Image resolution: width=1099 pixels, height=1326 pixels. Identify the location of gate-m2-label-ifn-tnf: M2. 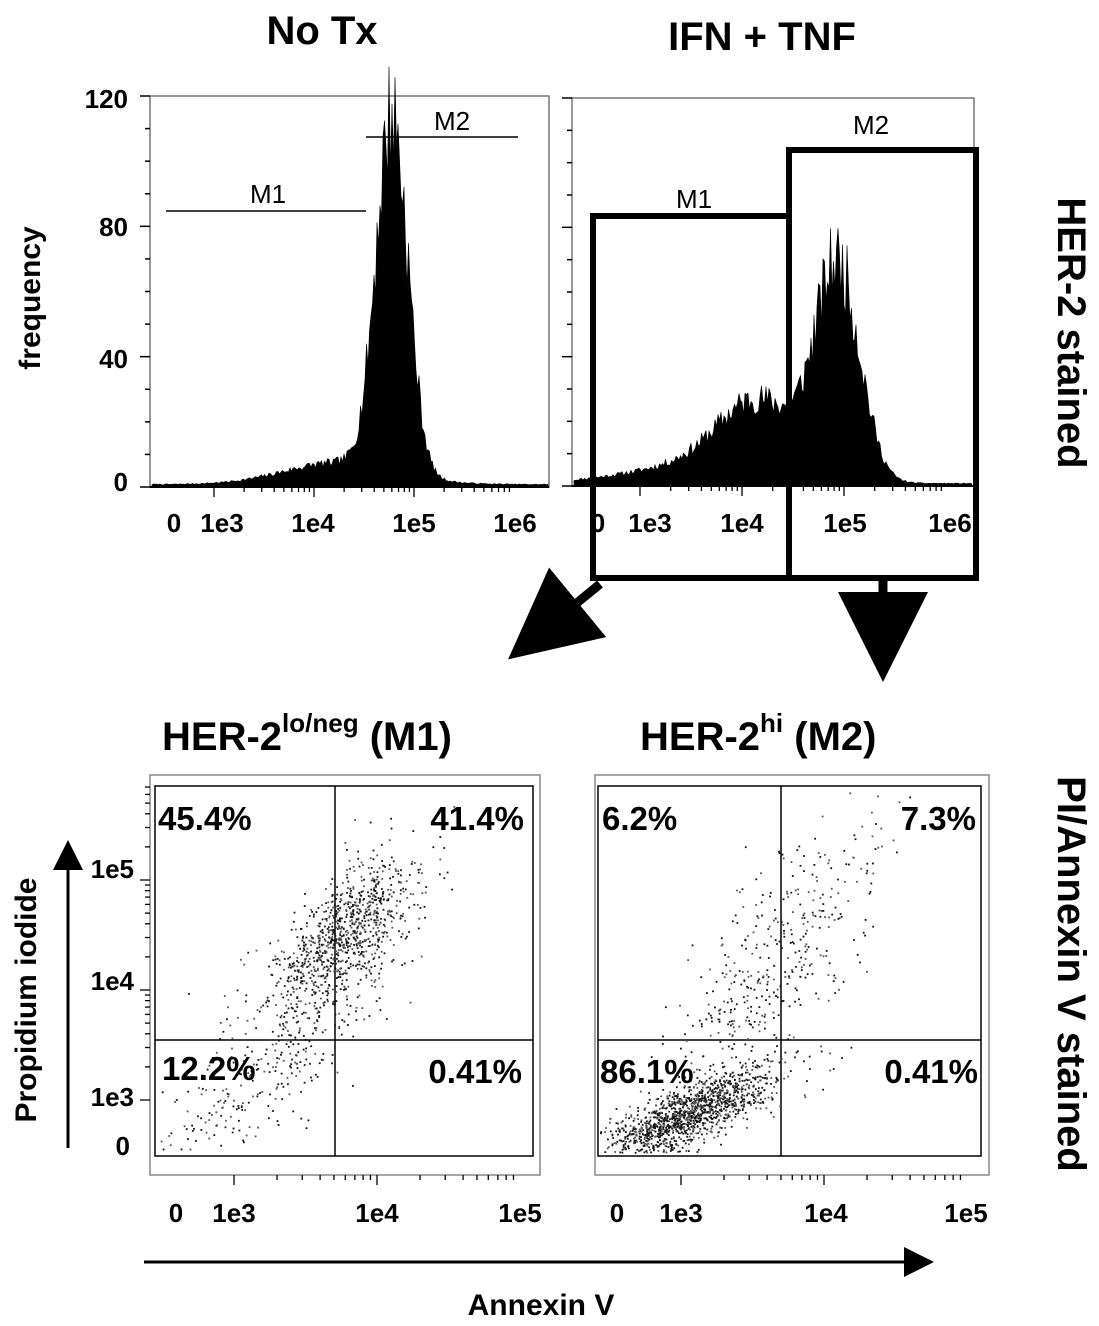
(871, 125).